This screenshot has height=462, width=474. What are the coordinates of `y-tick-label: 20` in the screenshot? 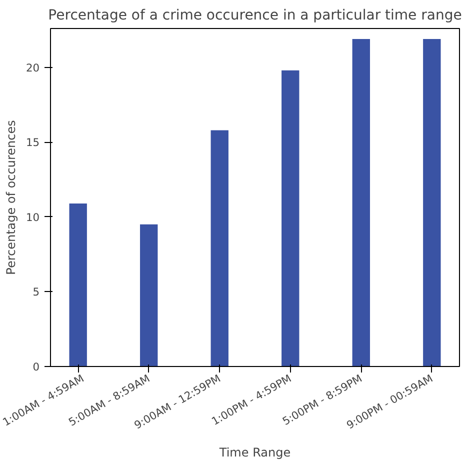 It's located at (33, 67).